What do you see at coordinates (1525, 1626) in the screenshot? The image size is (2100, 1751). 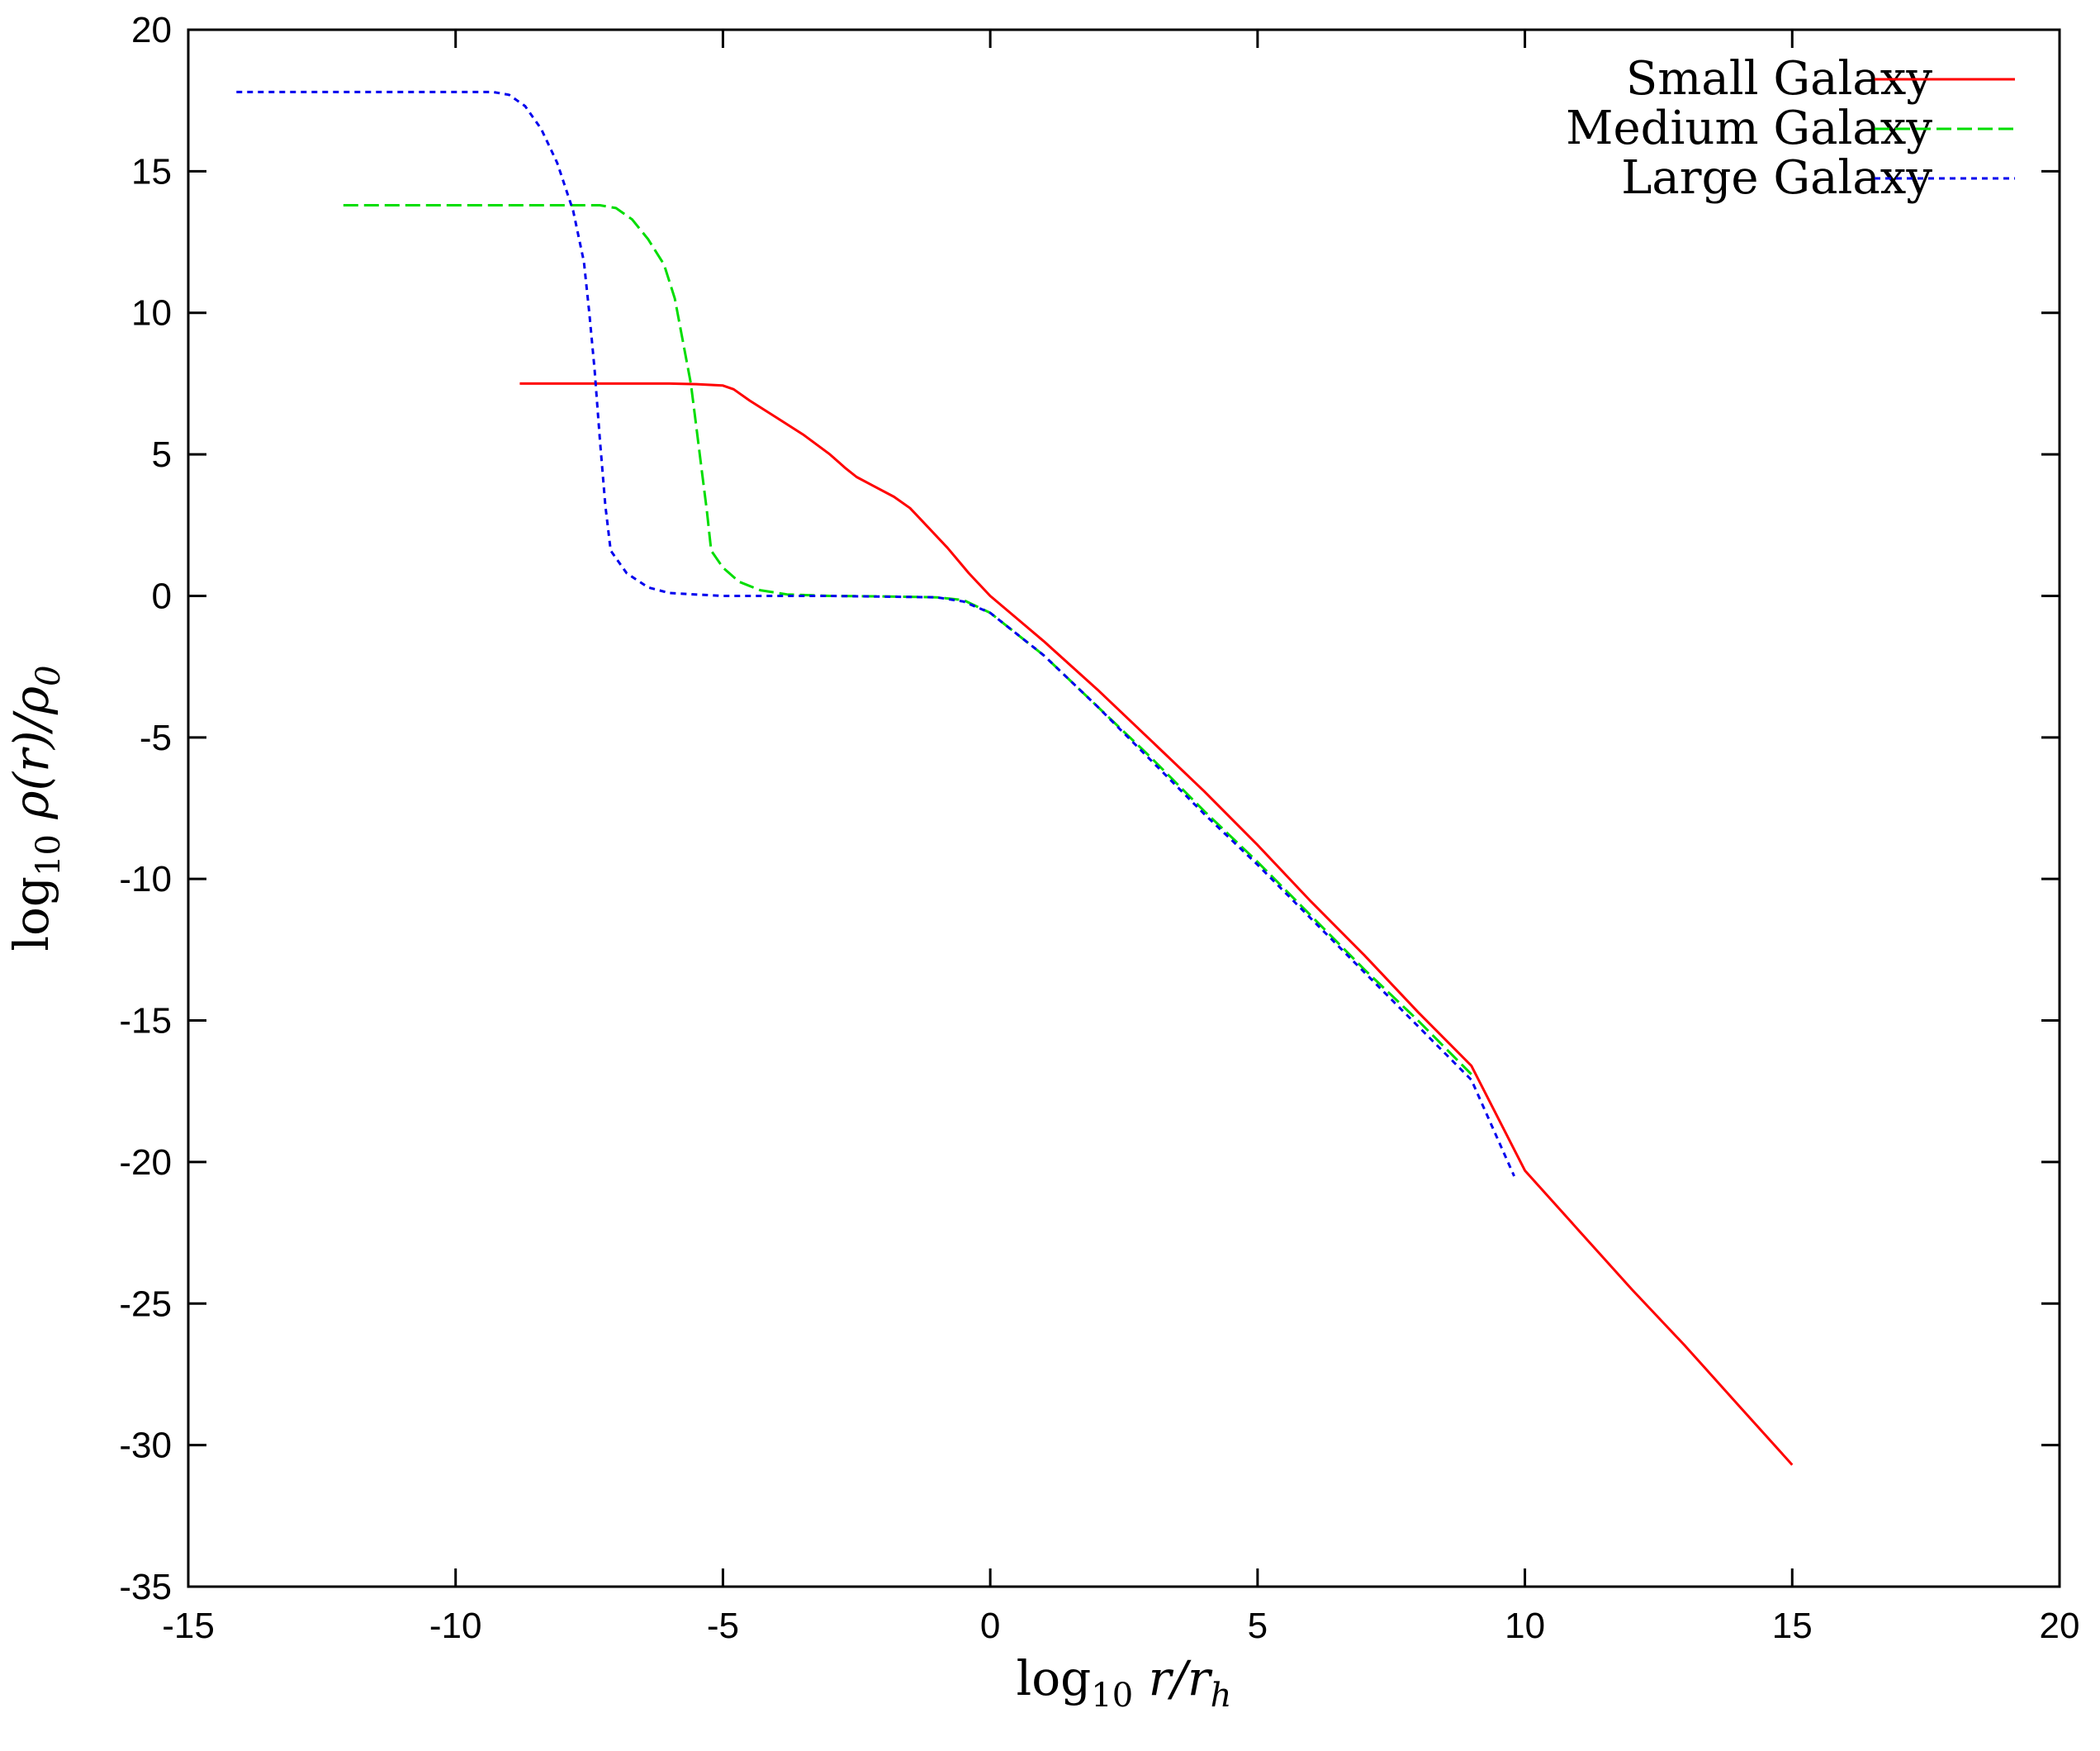 I see `x-tick-label: 10` at bounding box center [1525, 1626].